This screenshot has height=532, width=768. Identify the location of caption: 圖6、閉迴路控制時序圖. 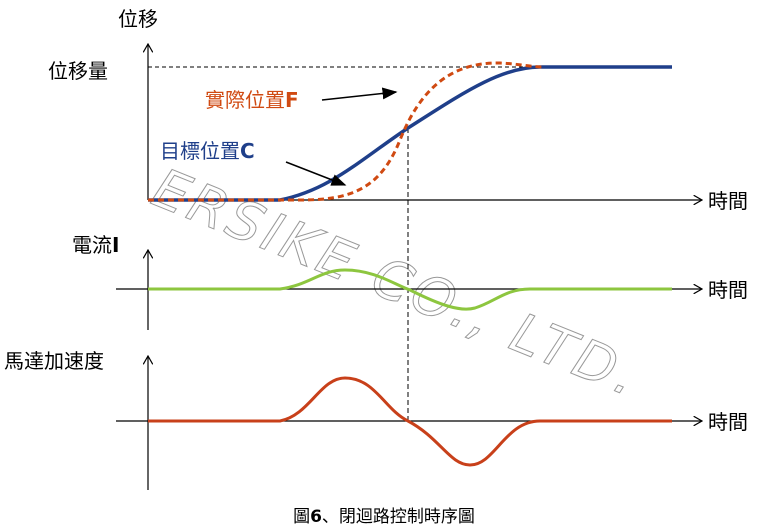
(384, 517).